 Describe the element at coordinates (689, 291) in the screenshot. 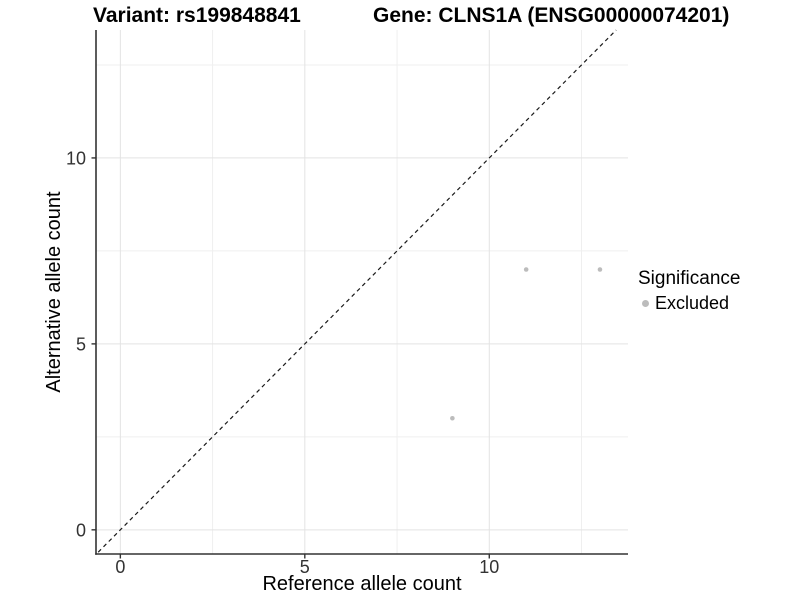

I see `legend: Significance Excluded` at that location.